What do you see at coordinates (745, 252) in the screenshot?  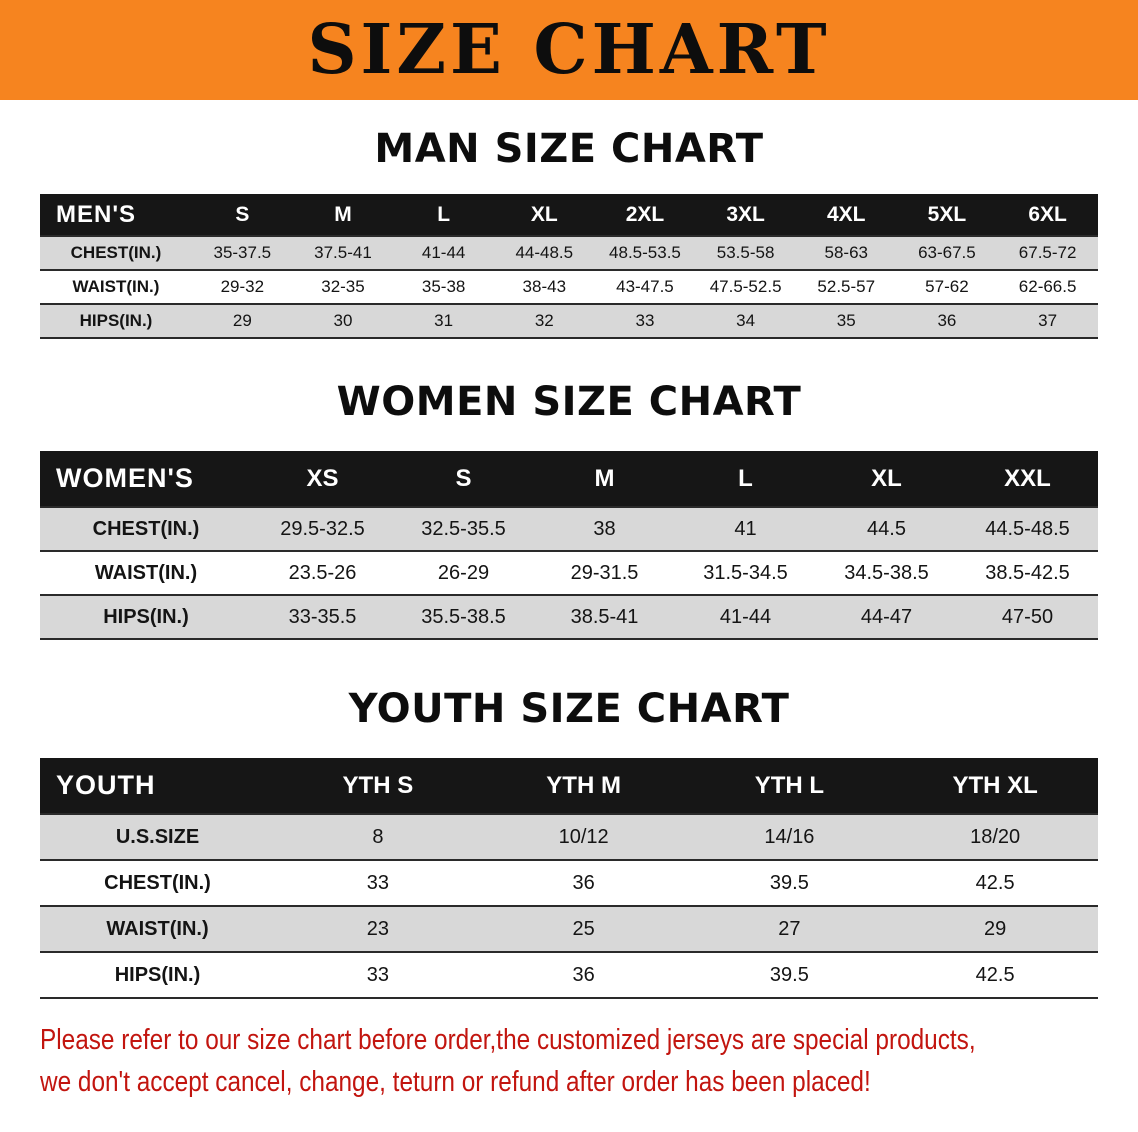 I see `value-cell: 53.5-58` at bounding box center [745, 252].